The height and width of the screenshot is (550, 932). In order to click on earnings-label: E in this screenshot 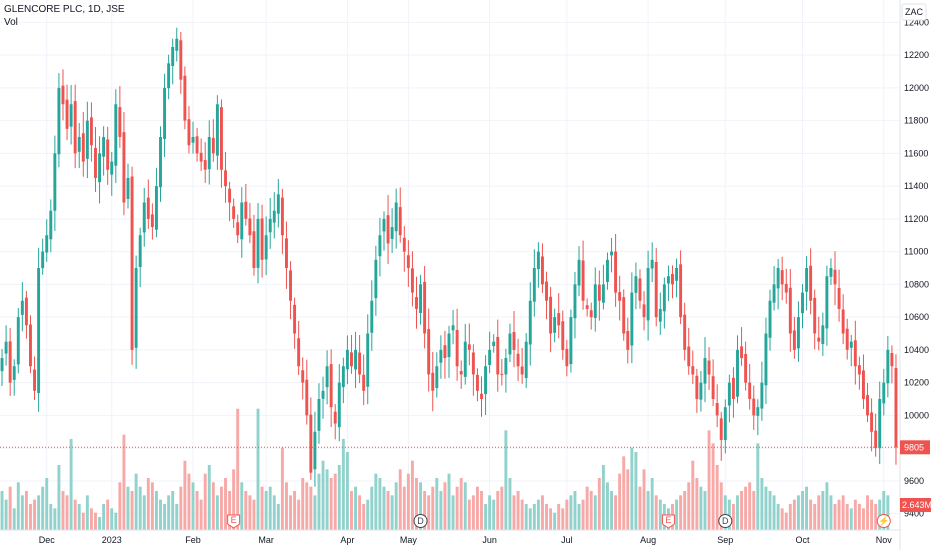, I will do `click(234, 520)`.